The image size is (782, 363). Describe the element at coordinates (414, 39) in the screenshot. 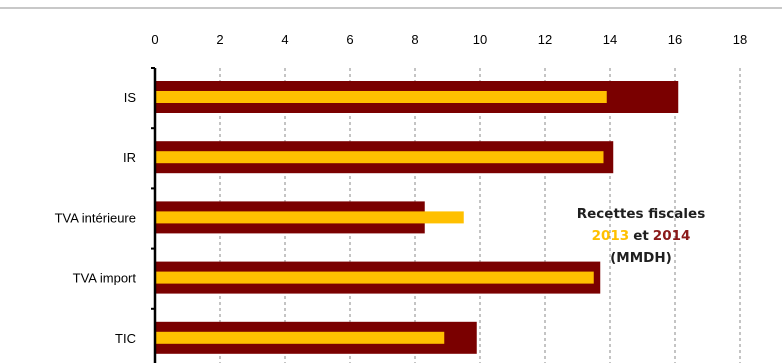

I see `x-tick-label-8: 8` at that location.